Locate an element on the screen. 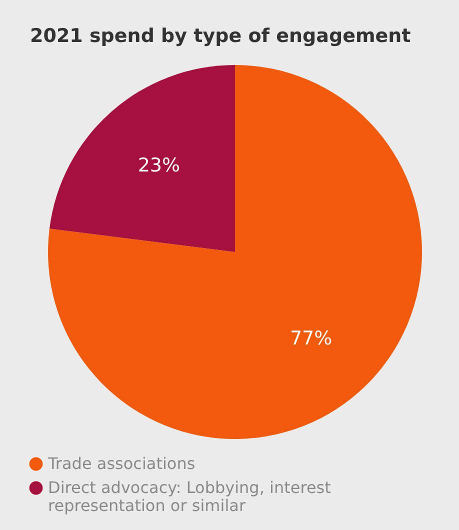  data-label: 23% is located at coordinates (159, 165).